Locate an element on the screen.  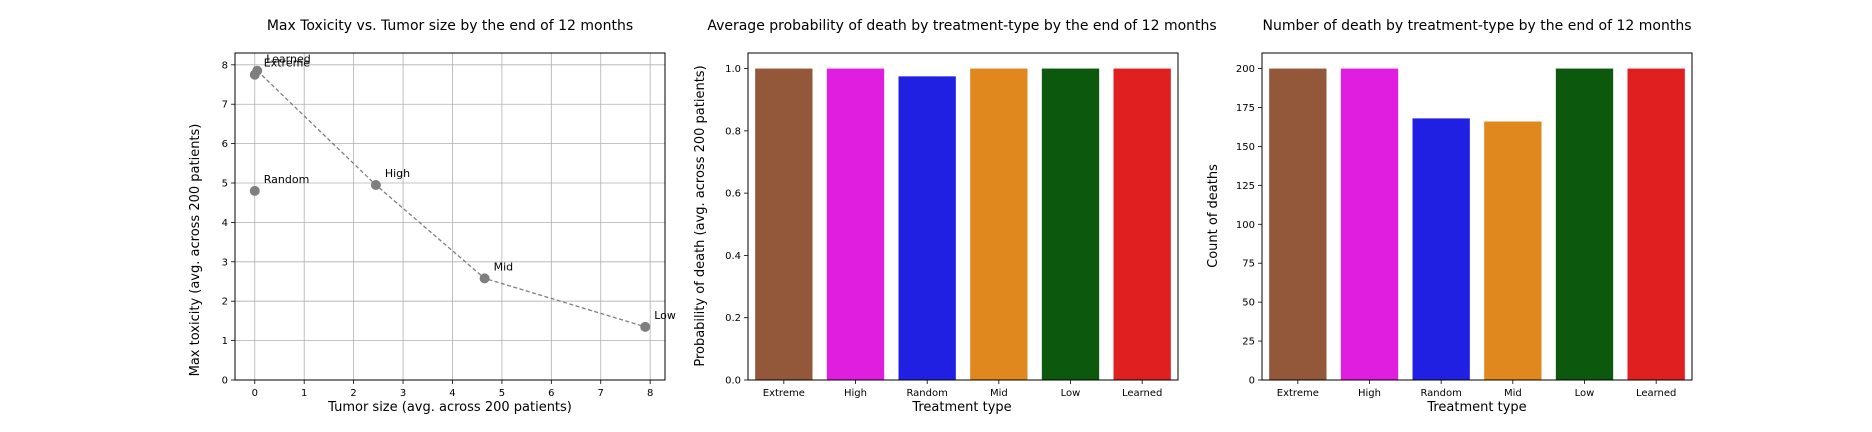
x-tick-label: 3 is located at coordinates (403, 393).